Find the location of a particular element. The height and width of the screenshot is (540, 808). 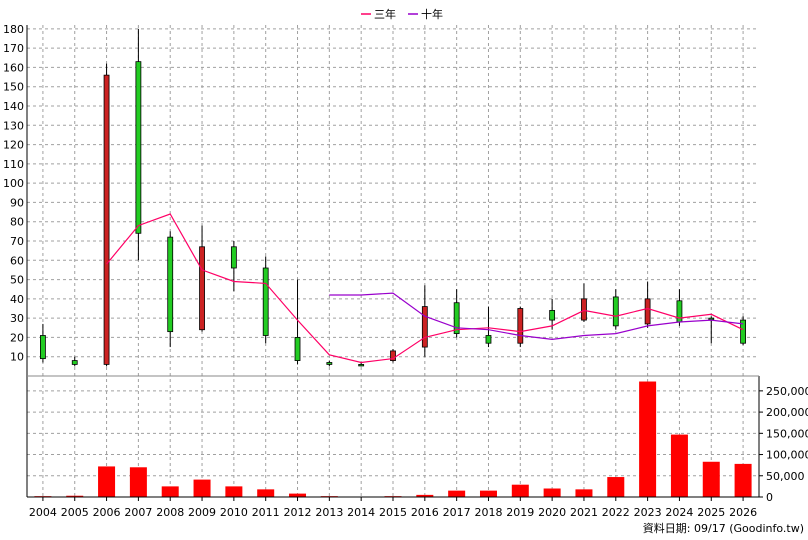

candle-2023 is located at coordinates (647, 304).